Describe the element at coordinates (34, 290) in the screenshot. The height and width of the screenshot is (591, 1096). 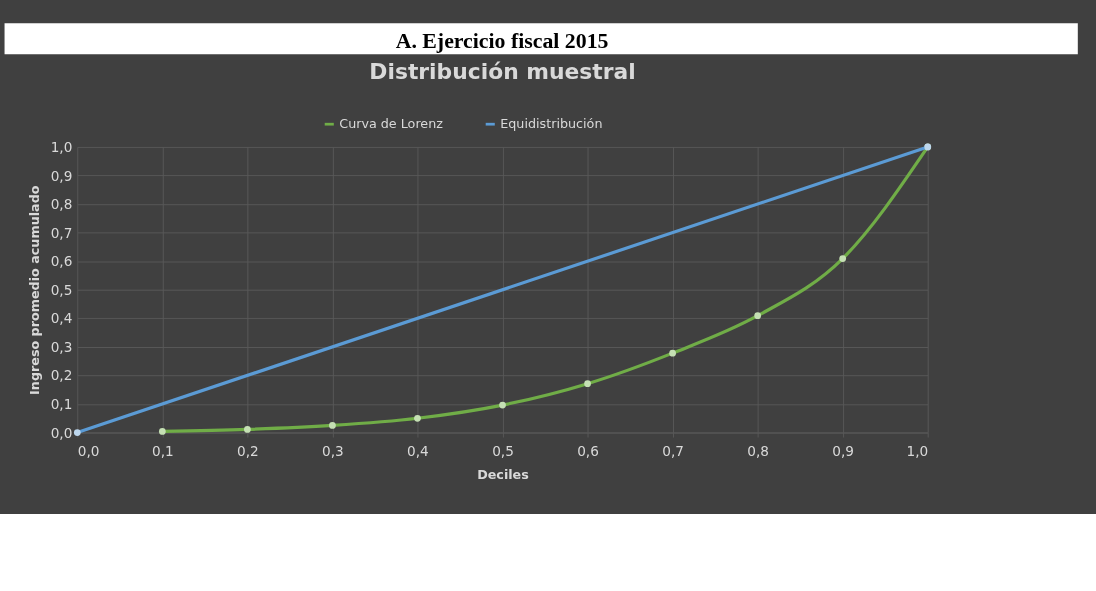
I see `y-axis-title: Ingreso promedio acumulado` at that location.